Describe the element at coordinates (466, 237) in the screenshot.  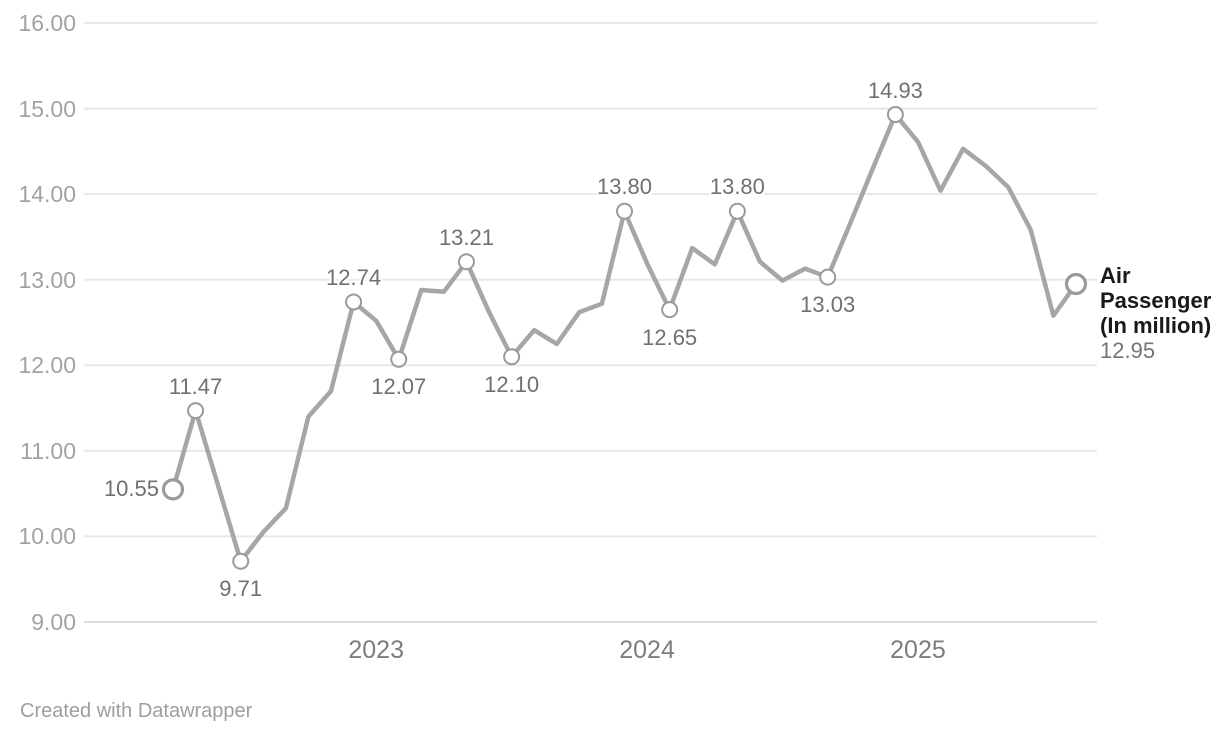
I see `data-point-label: 13.21` at that location.